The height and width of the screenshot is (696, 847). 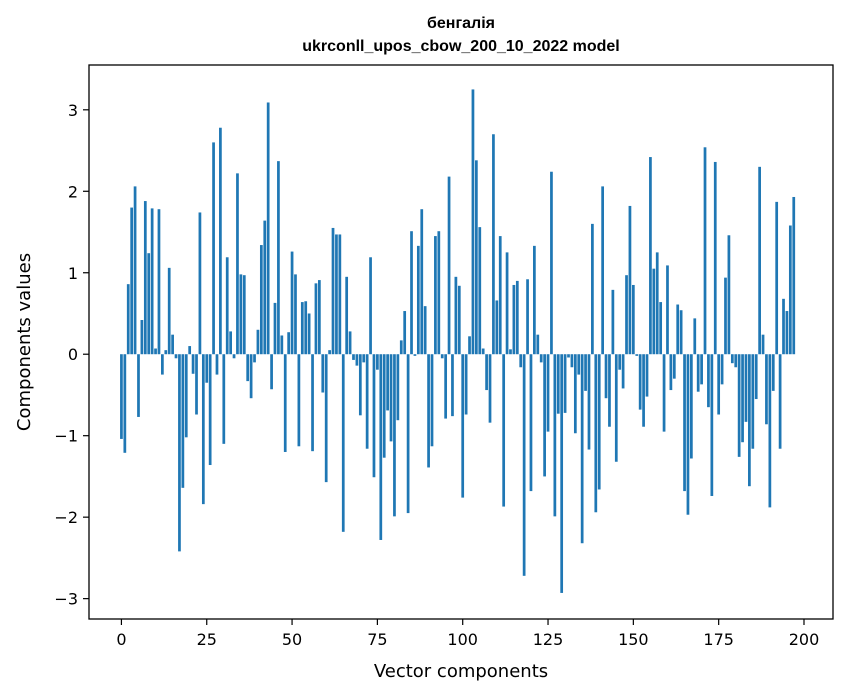 What do you see at coordinates (66, 599) in the screenshot?
I see `y-tick-label: −3` at bounding box center [66, 599].